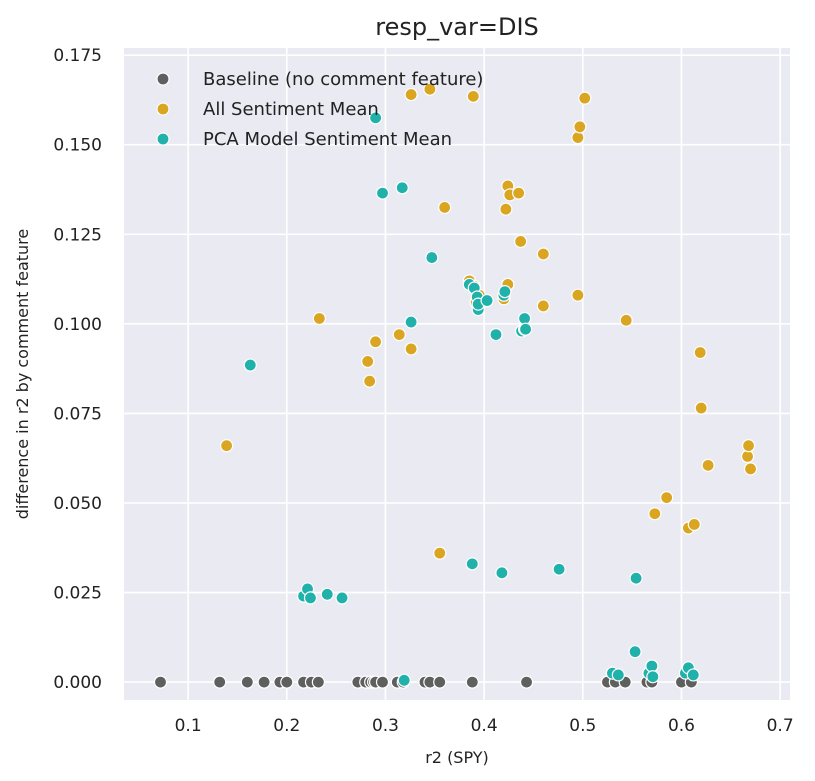  What do you see at coordinates (77, 594) in the screenshot?
I see `y-tick-label: 0.025` at bounding box center [77, 594].